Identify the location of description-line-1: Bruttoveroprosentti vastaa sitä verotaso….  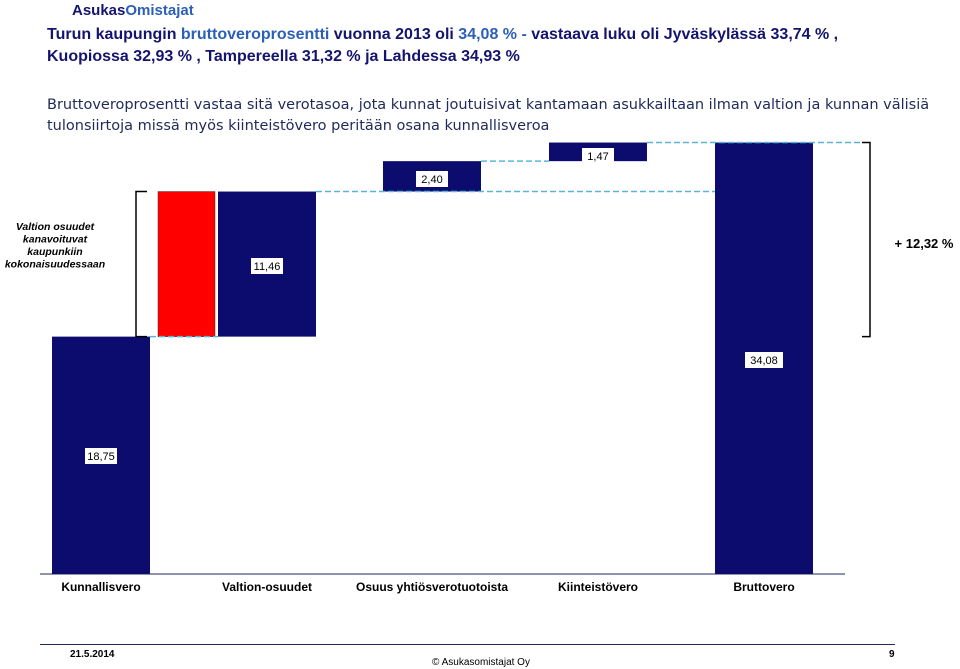
(488, 105).